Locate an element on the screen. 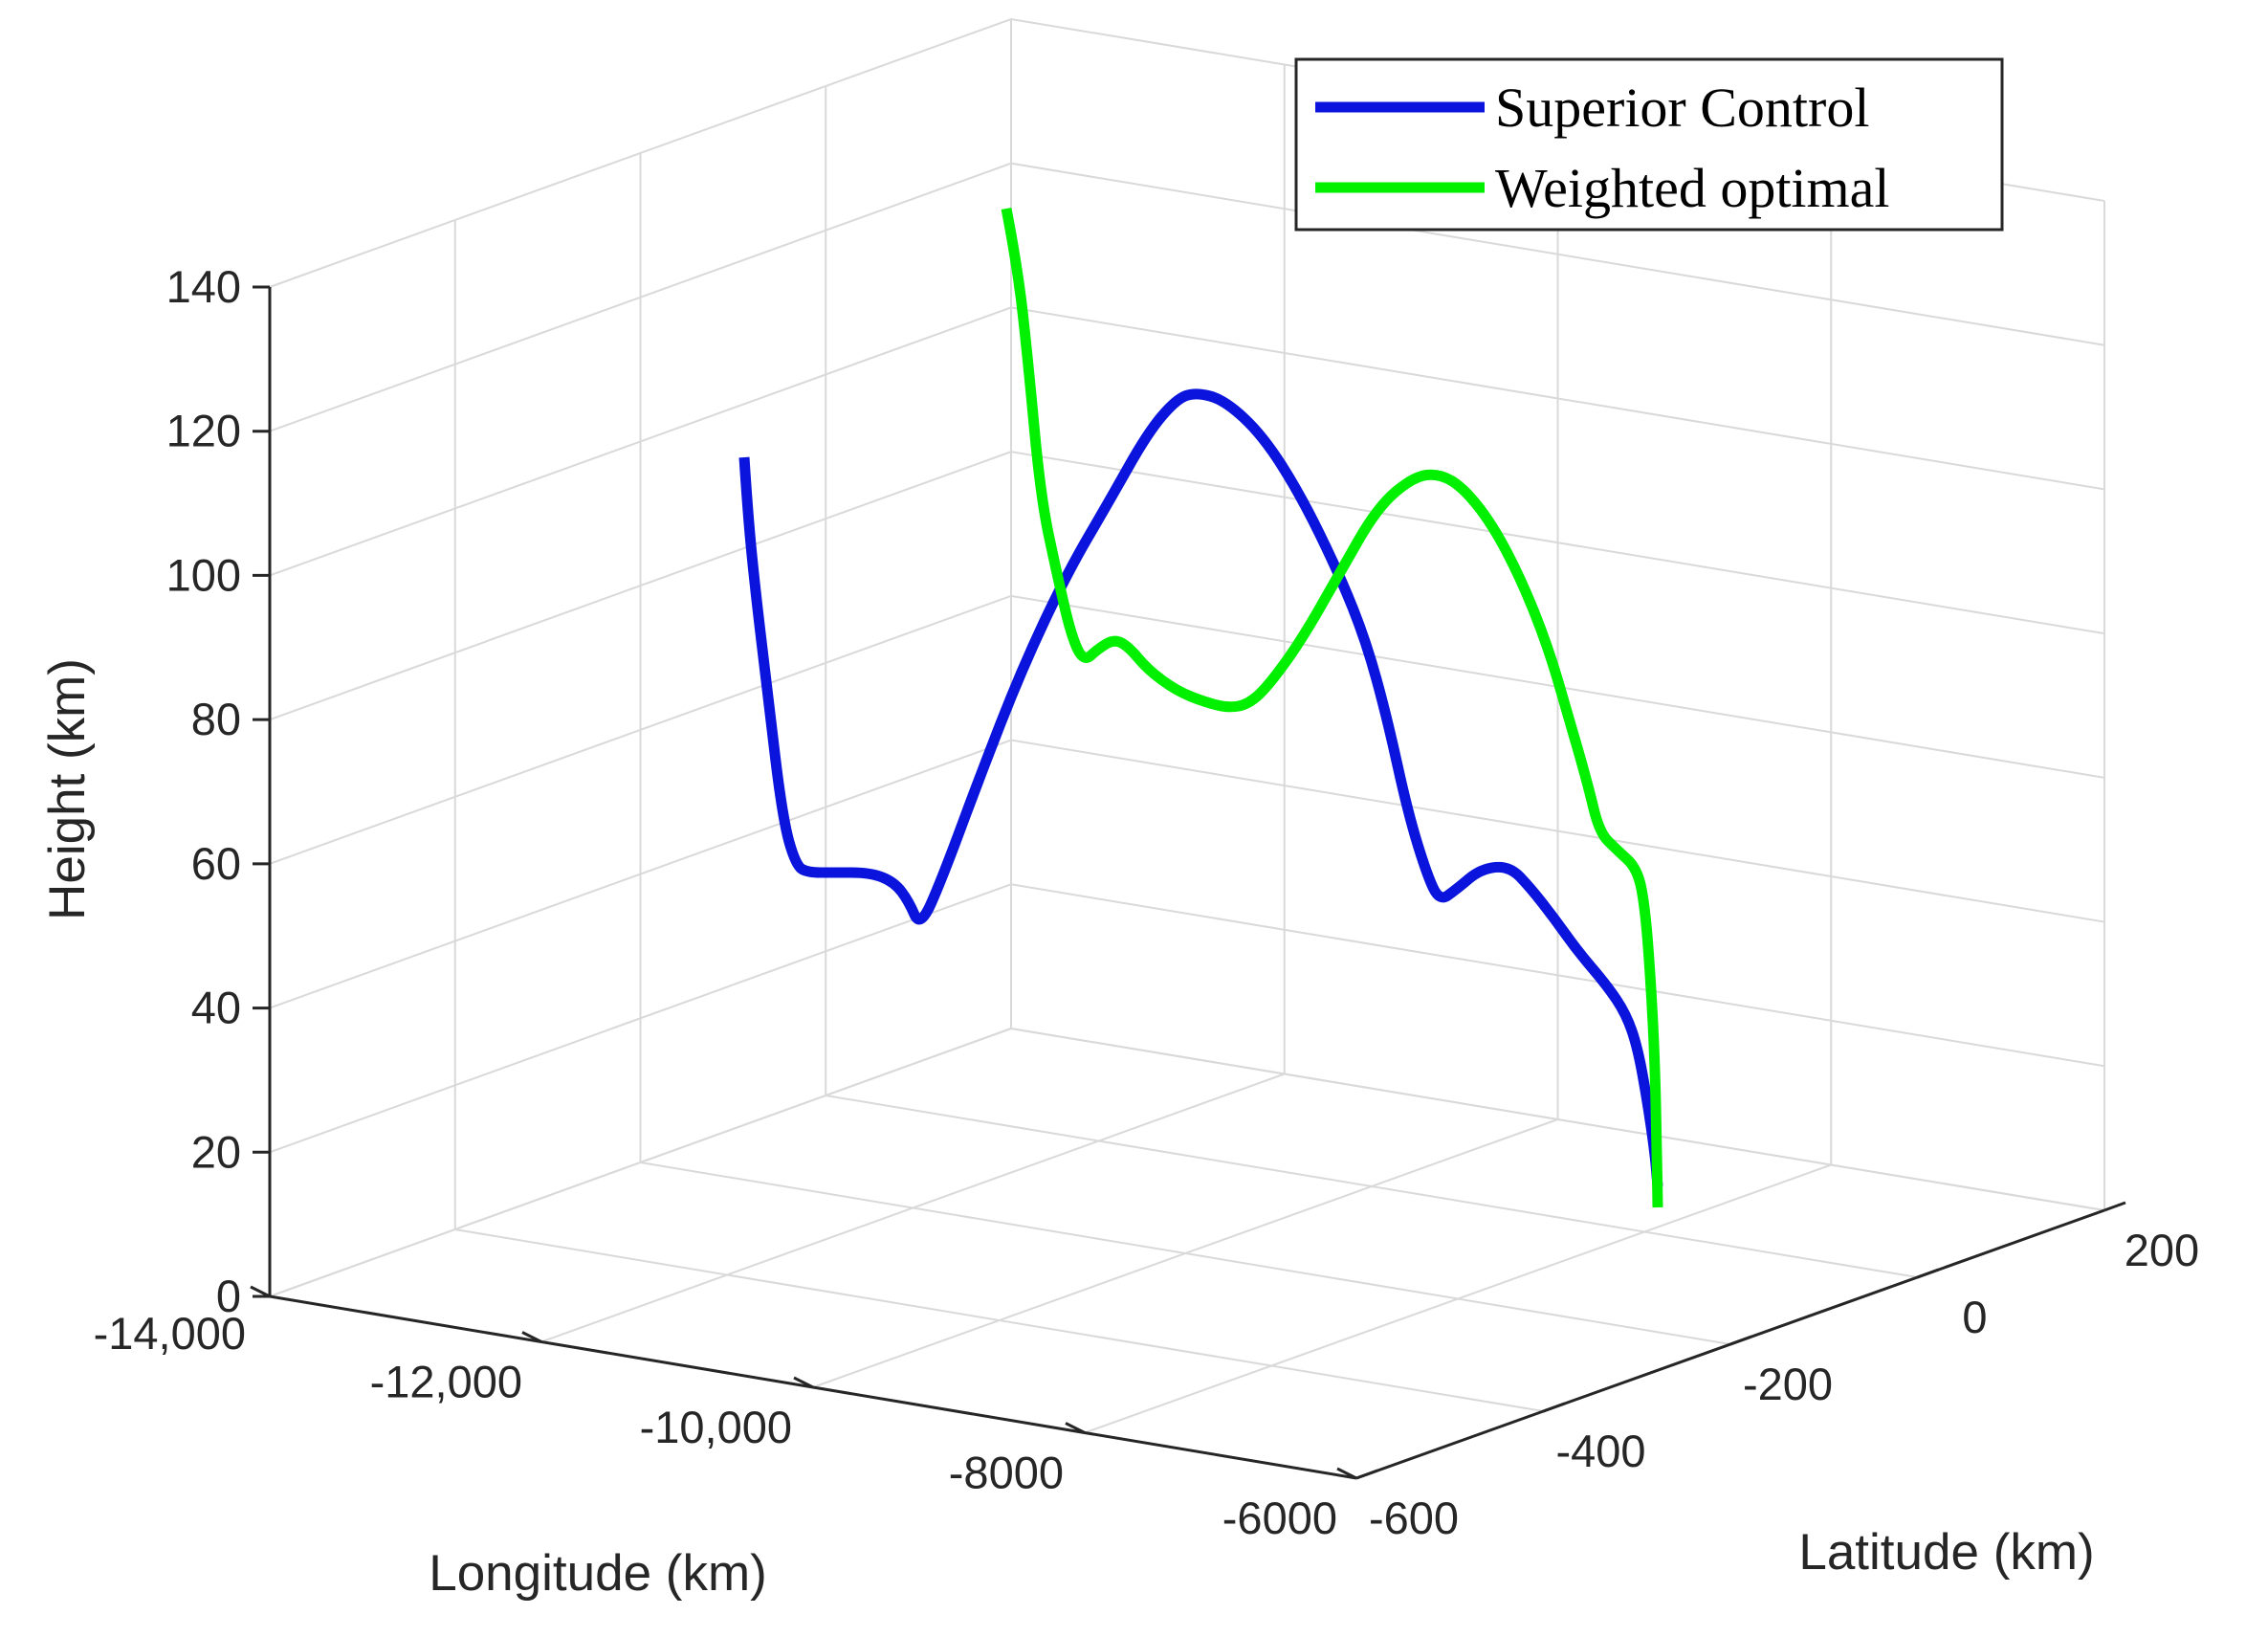 The width and height of the screenshot is (2268, 1637). z-tick-label: 120 is located at coordinates (203, 431).